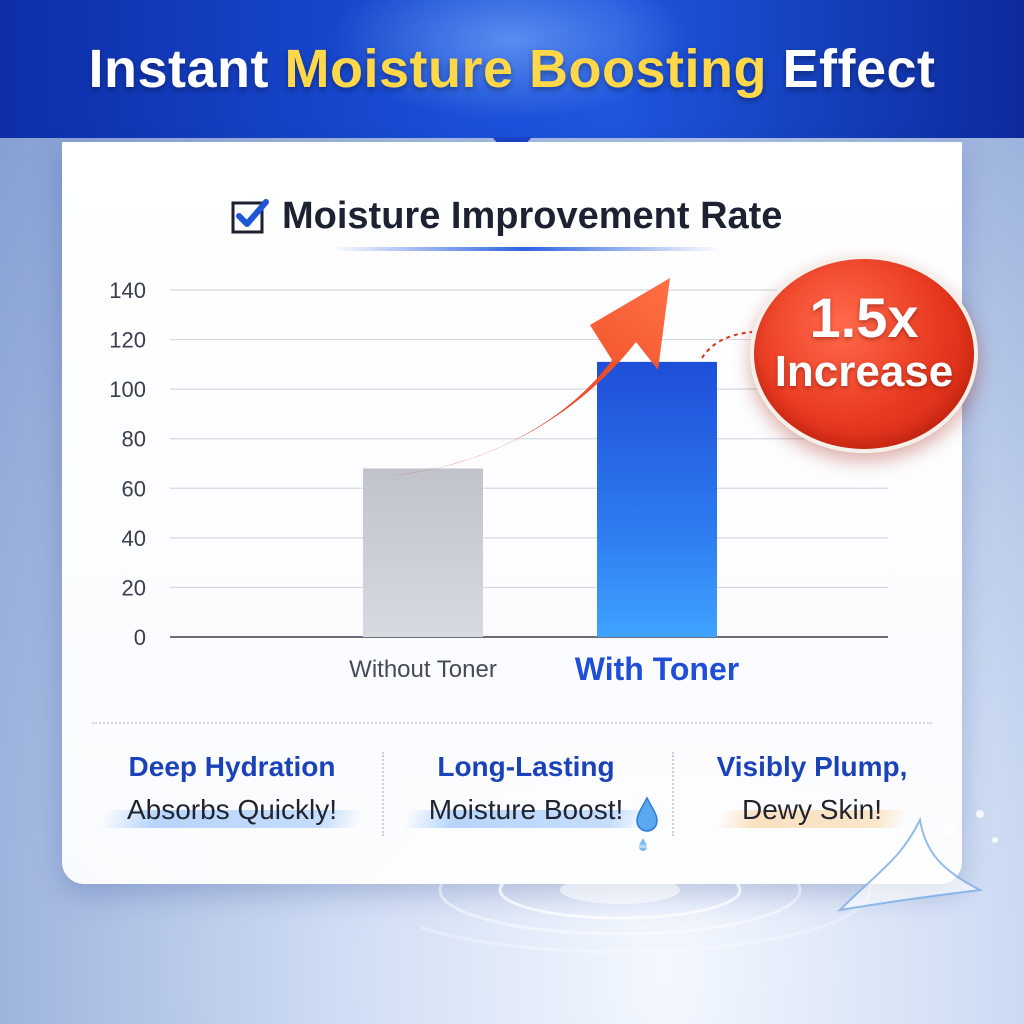 The image size is (1024, 1024). Describe the element at coordinates (526, 766) in the screenshot. I see `feature-title: Long-Lasting` at that location.